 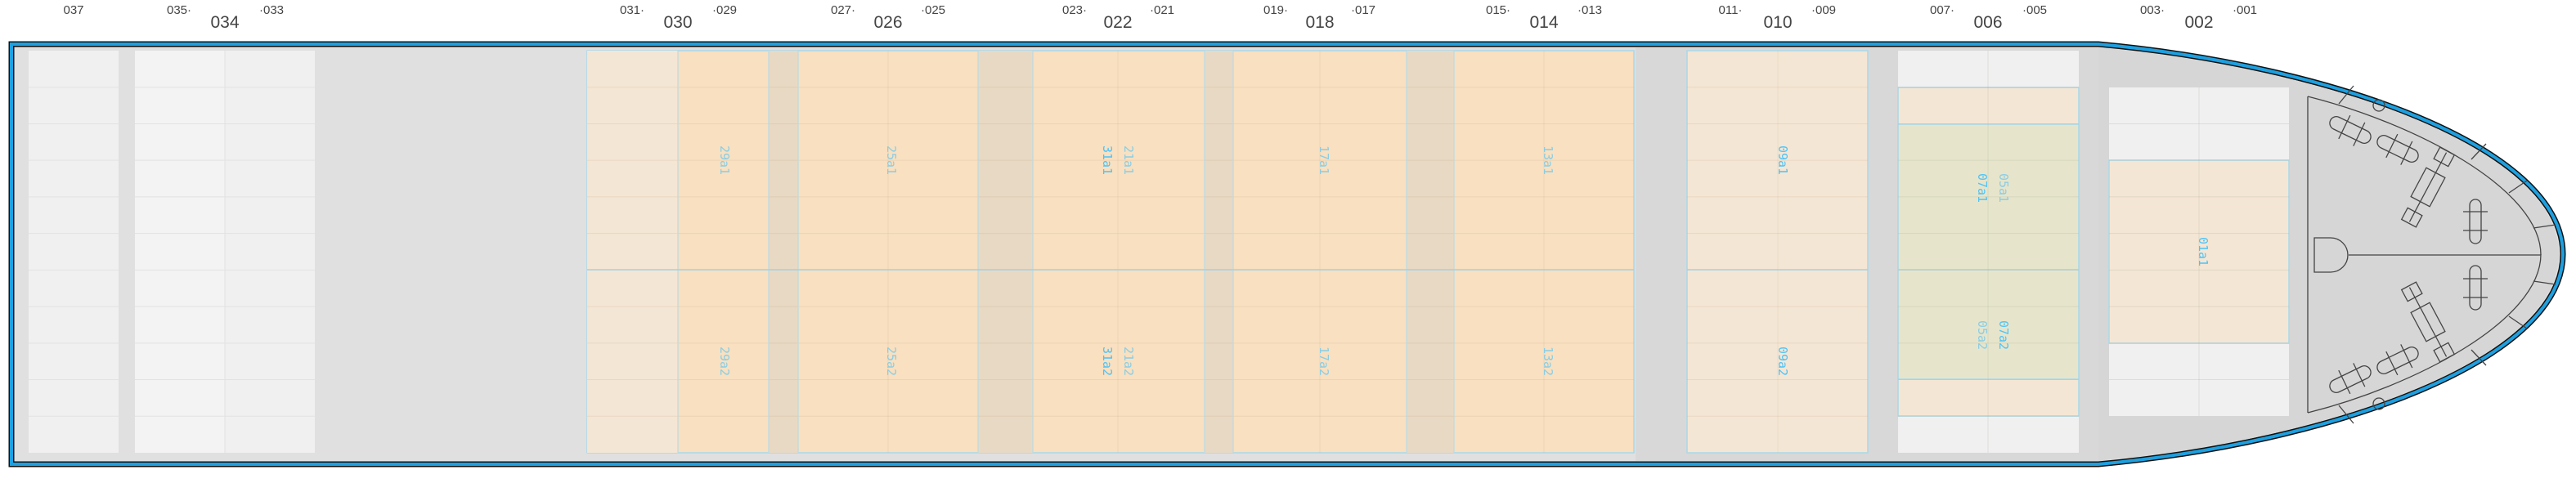 What do you see at coordinates (2004, 188) in the screenshot?
I see `slot-label-05a1: 05a1` at bounding box center [2004, 188].